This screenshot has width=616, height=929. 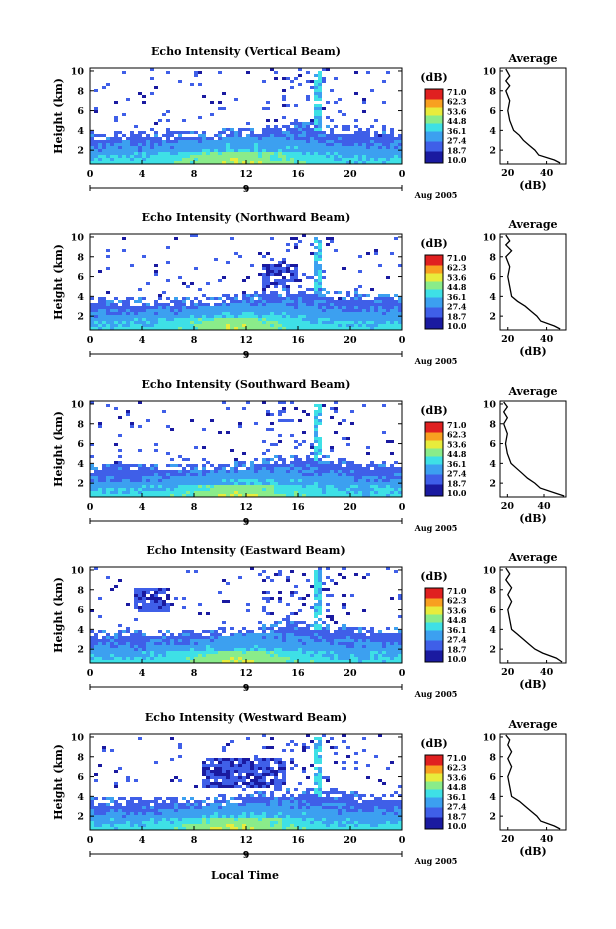 I want to click on colorbar-frame, so click(x=434, y=126).